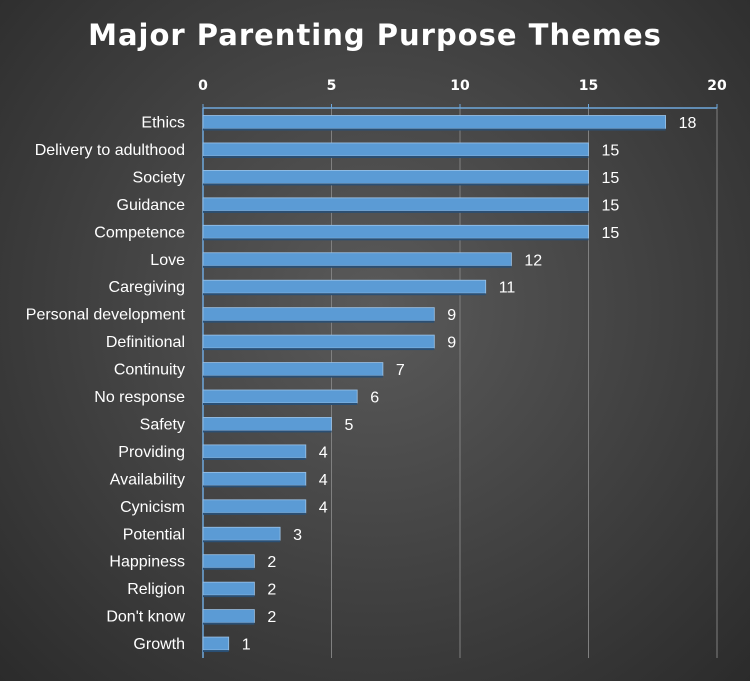  Describe the element at coordinates (460, 86) in the screenshot. I see `x-tick-label: 10` at that location.